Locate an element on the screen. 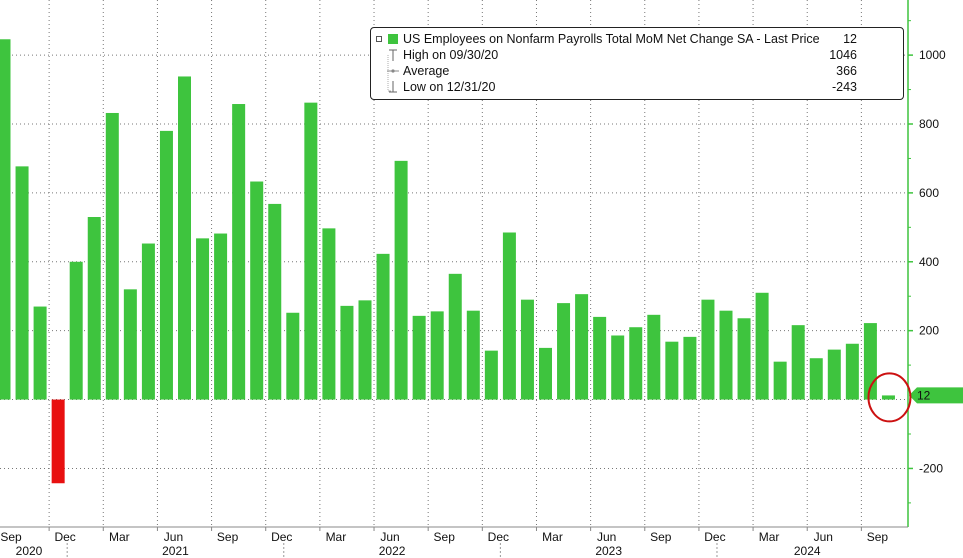  legend-low-value: -243 is located at coordinates (844, 87).